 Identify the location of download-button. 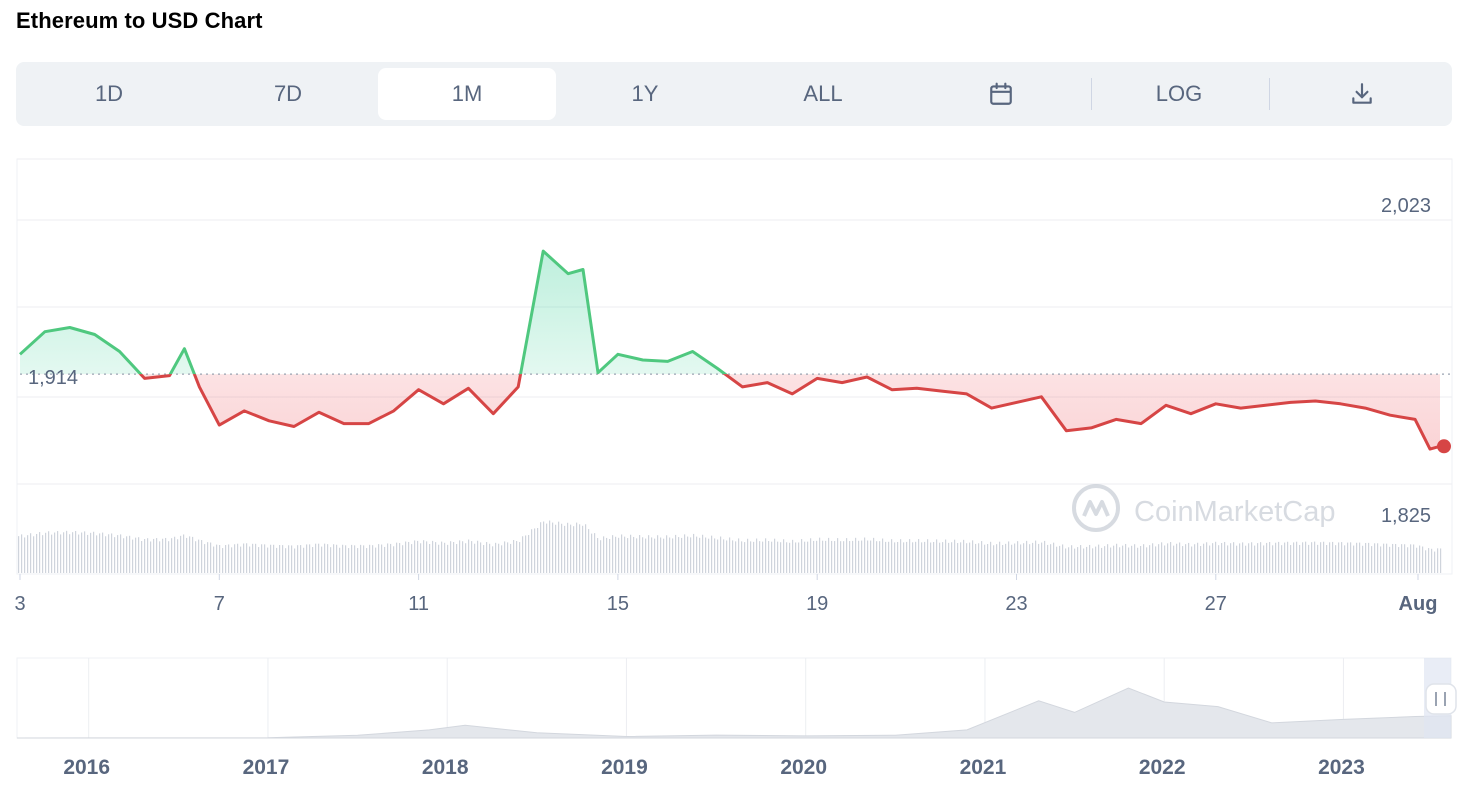
(1362, 94).